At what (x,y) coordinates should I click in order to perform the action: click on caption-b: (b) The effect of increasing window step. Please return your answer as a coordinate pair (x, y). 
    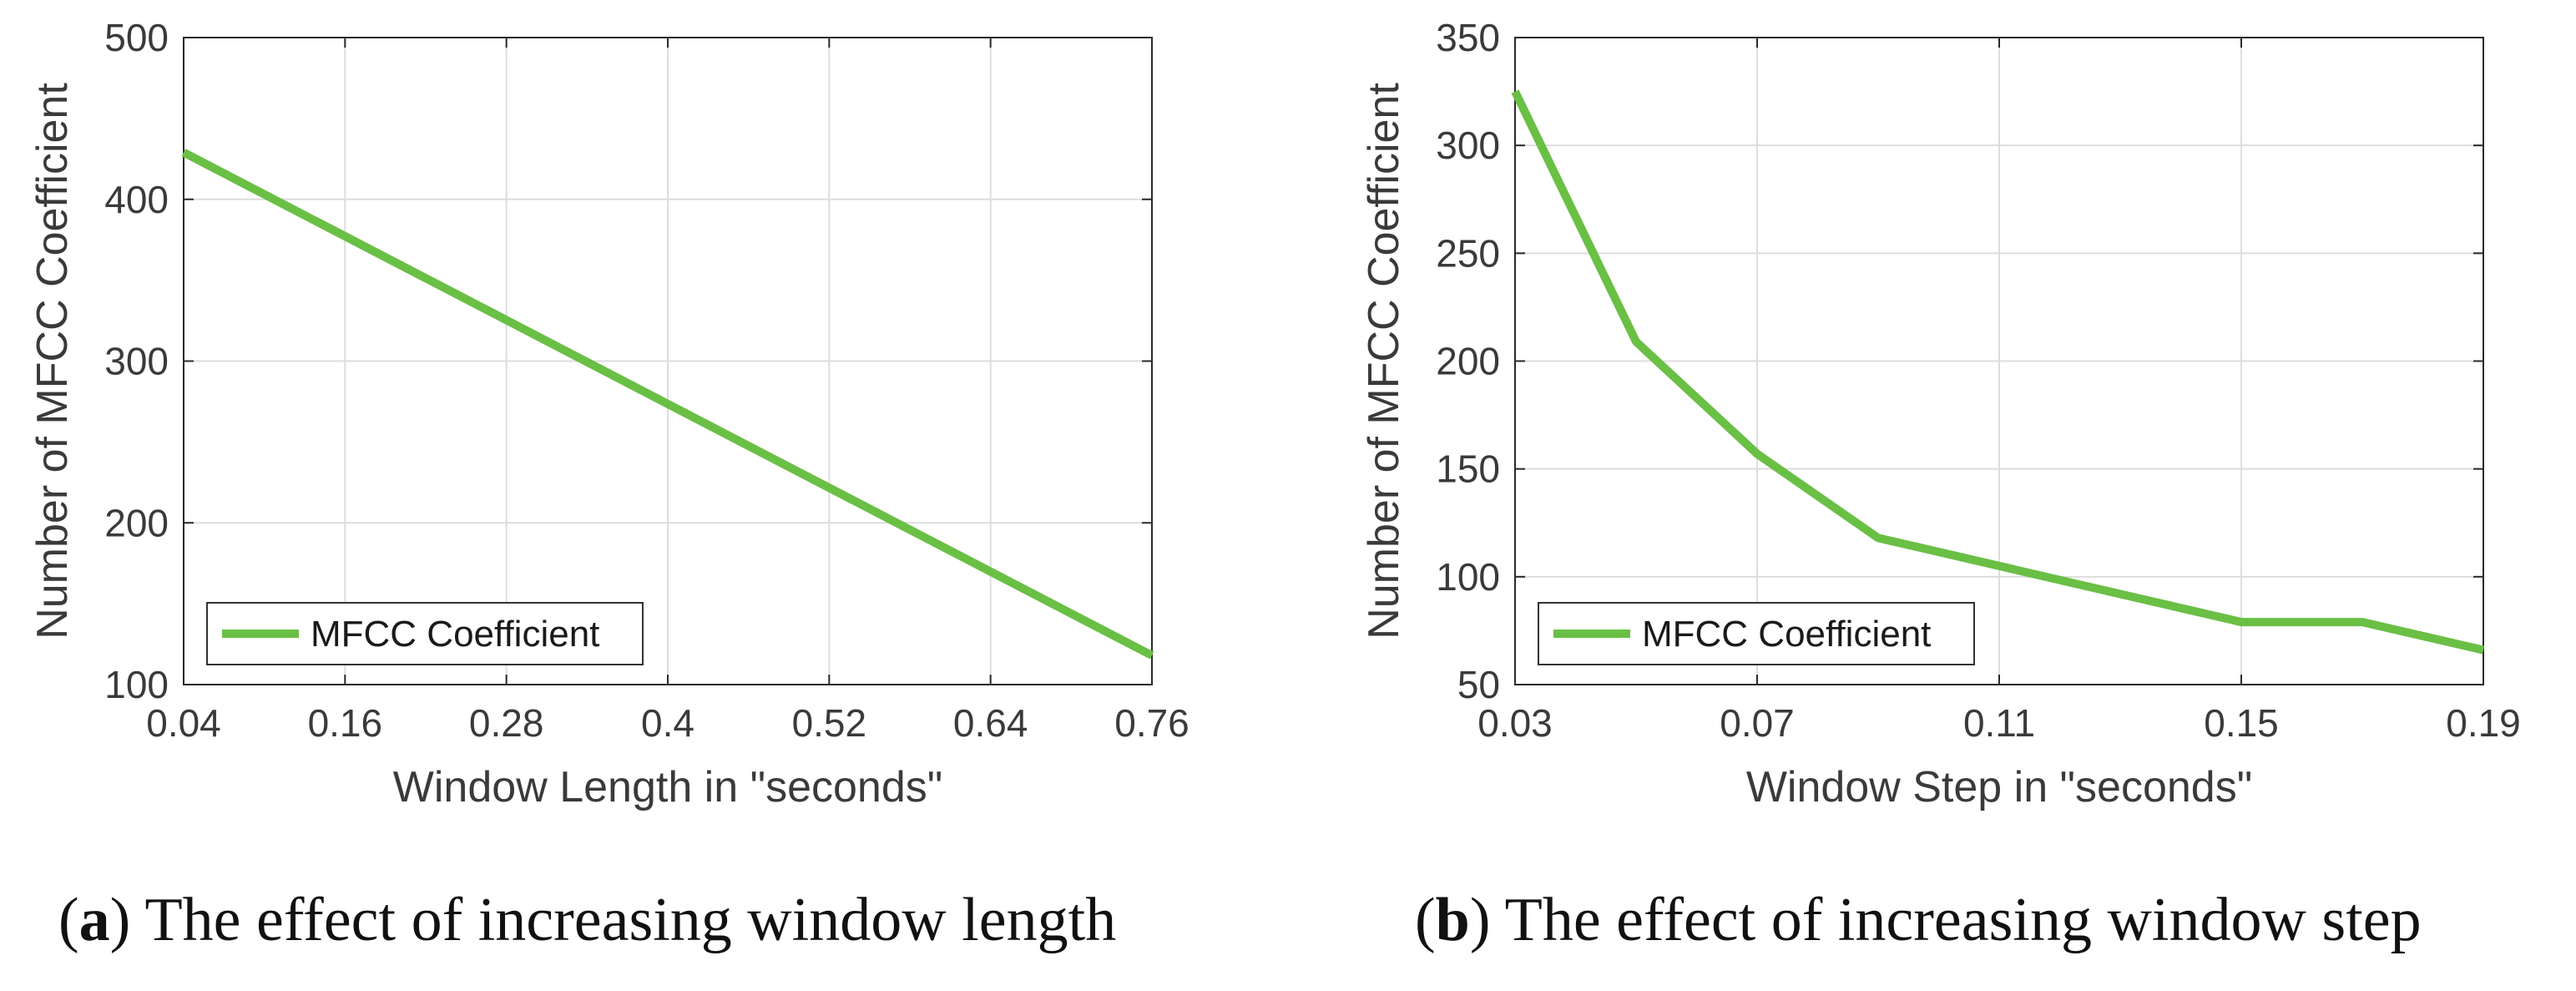
    Looking at the image, I should click on (1919, 920).